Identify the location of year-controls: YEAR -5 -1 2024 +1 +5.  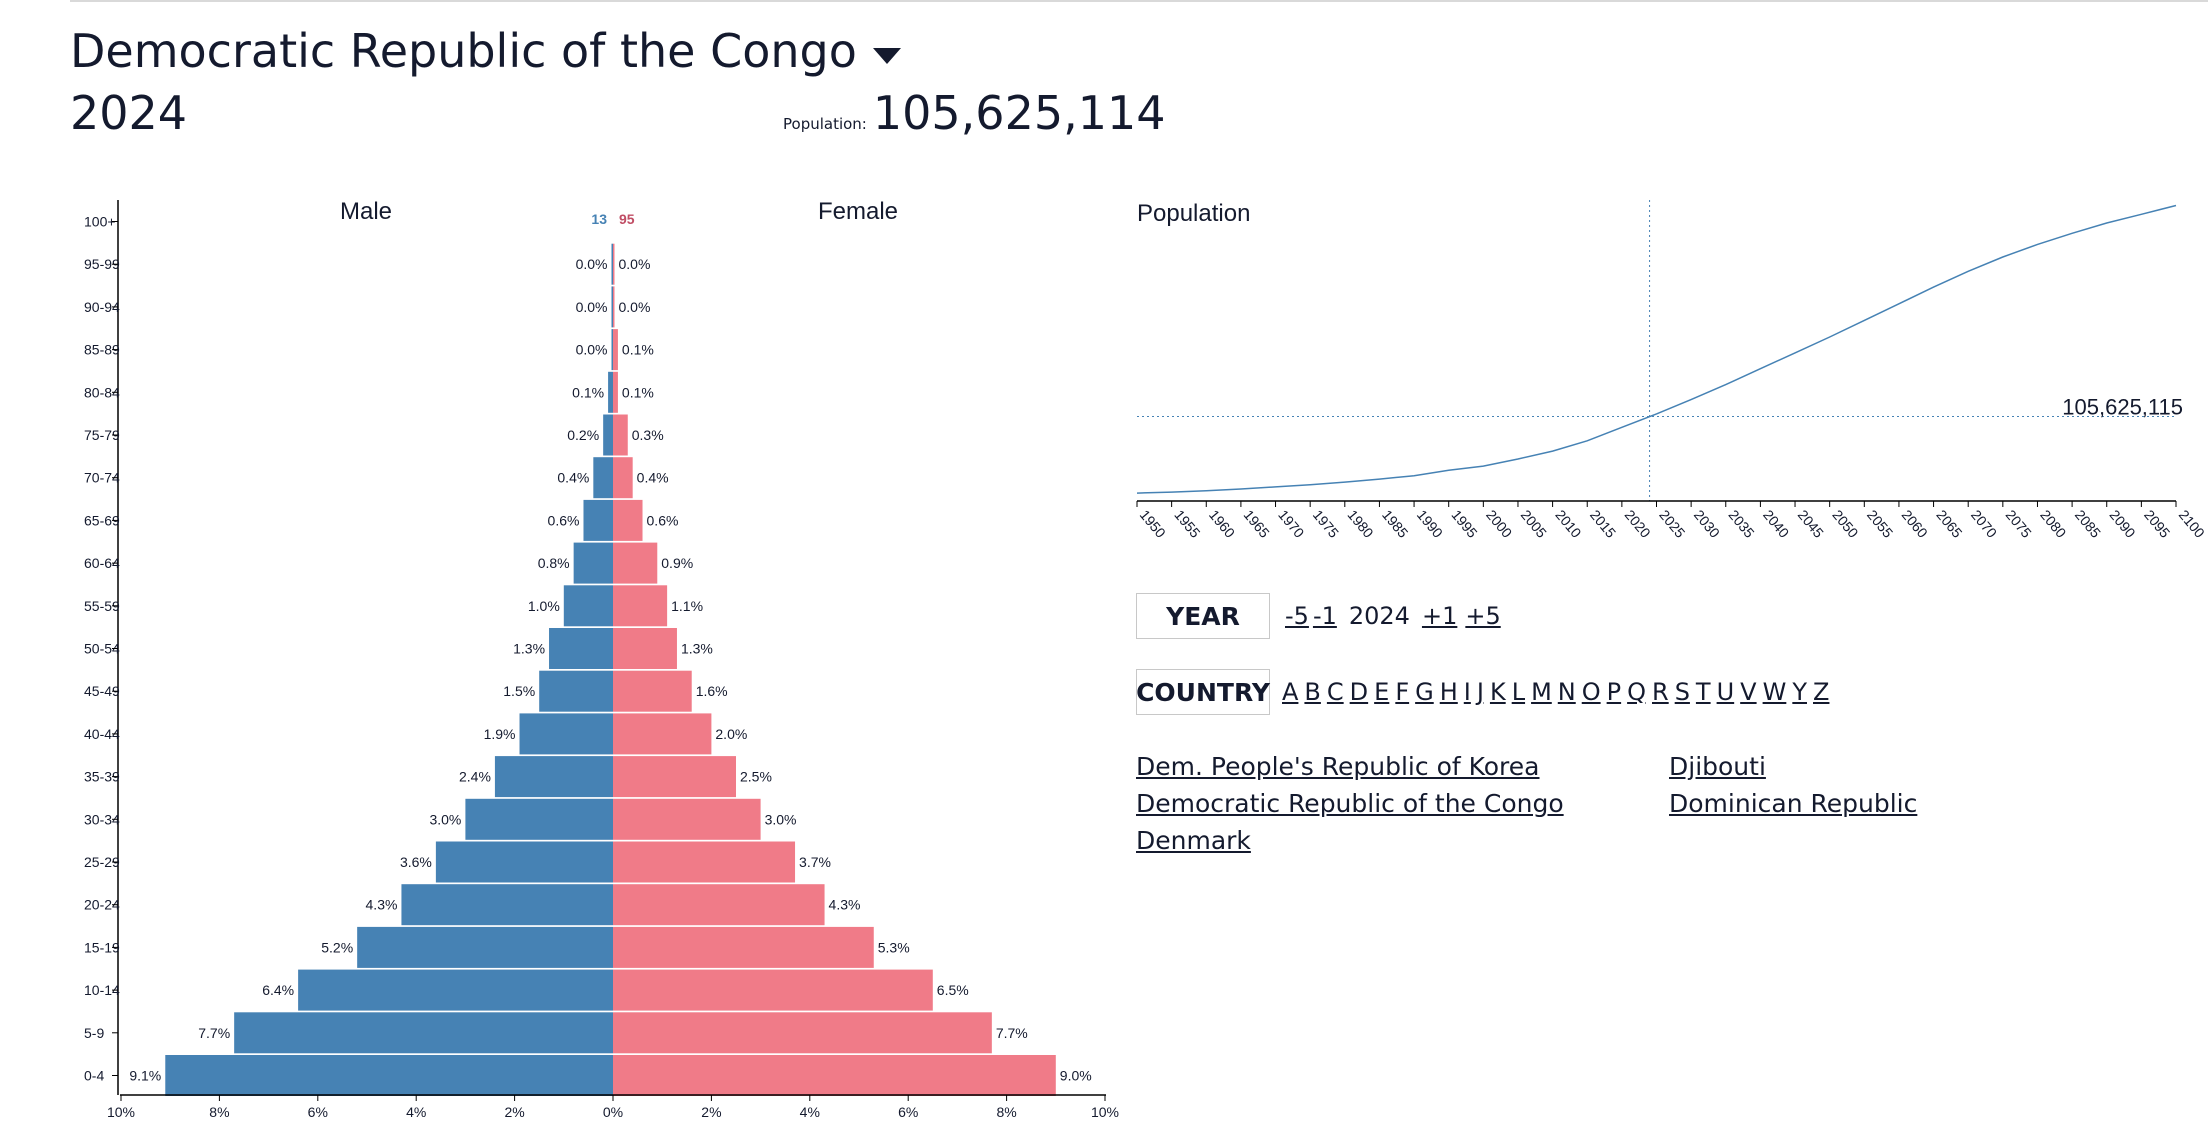
(1318, 616).